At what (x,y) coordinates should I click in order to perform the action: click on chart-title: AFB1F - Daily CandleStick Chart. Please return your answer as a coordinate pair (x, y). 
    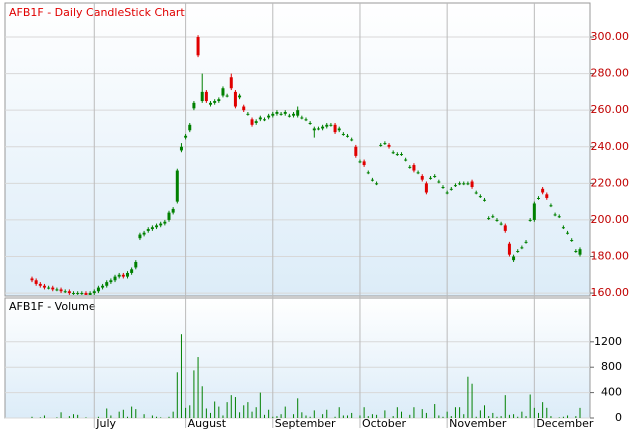
    Looking at the image, I should click on (97, 12).